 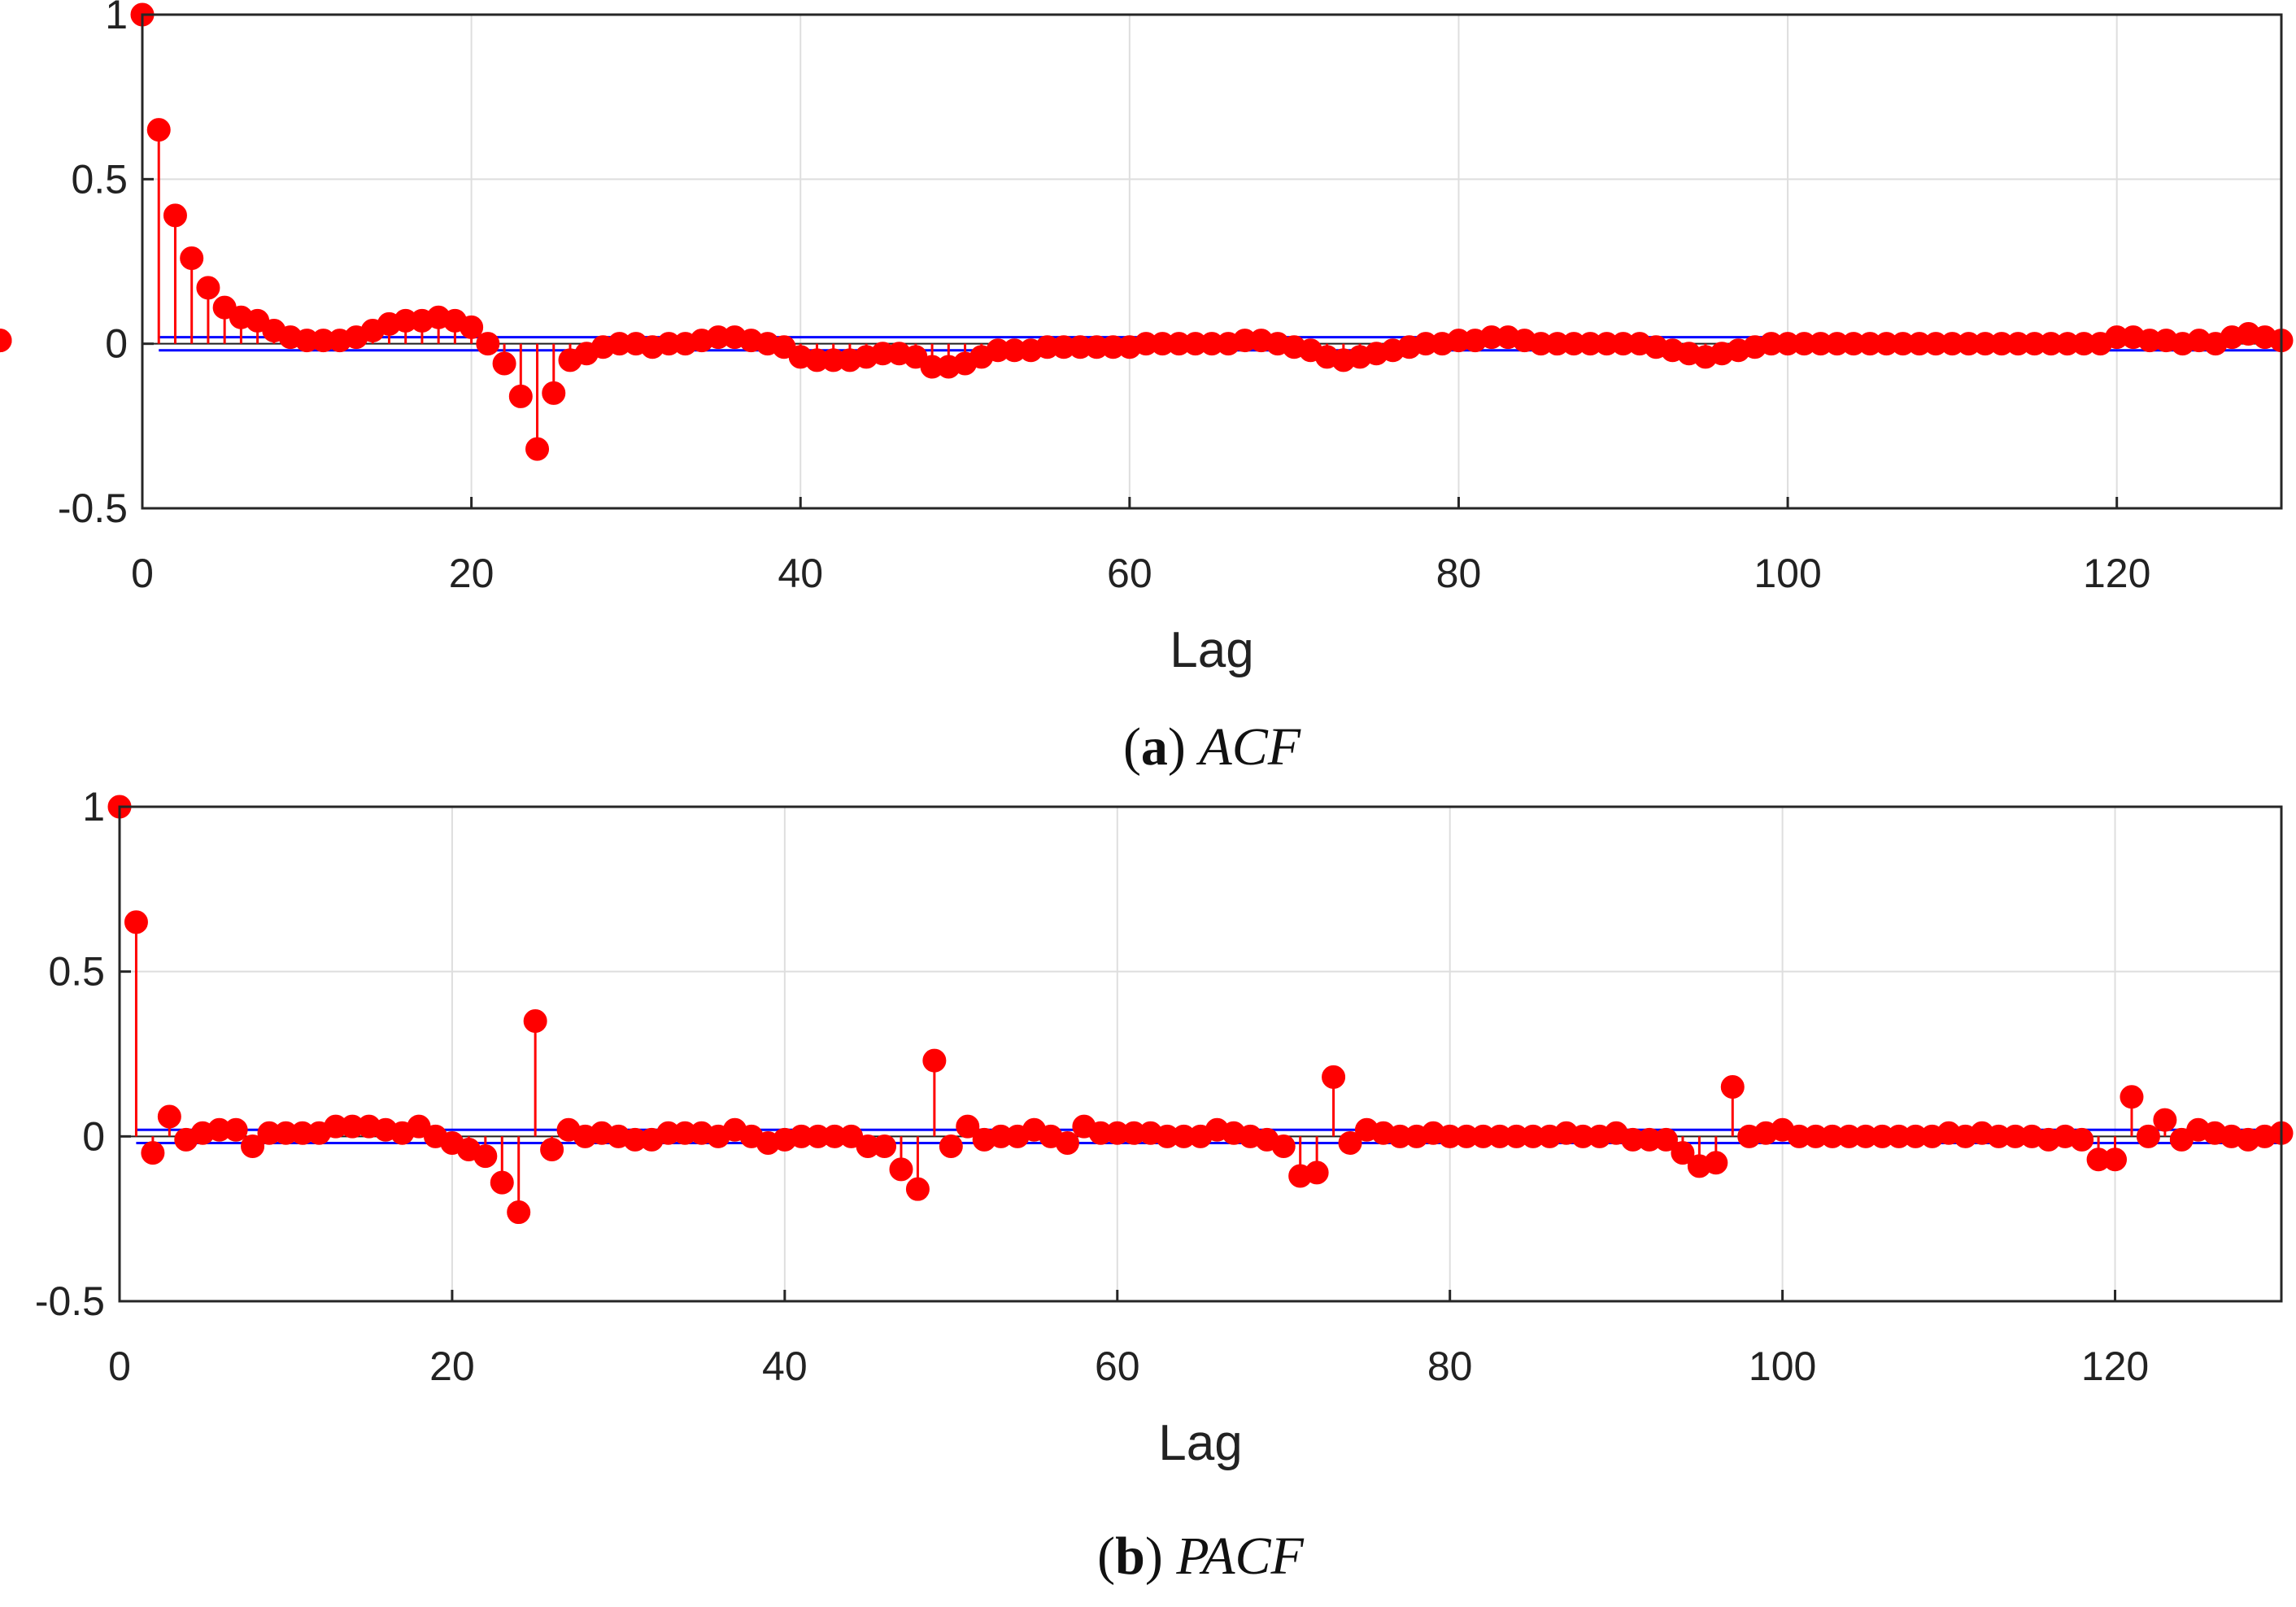 I want to click on pacf-x-tick-label: 60, so click(x=1117, y=1366).